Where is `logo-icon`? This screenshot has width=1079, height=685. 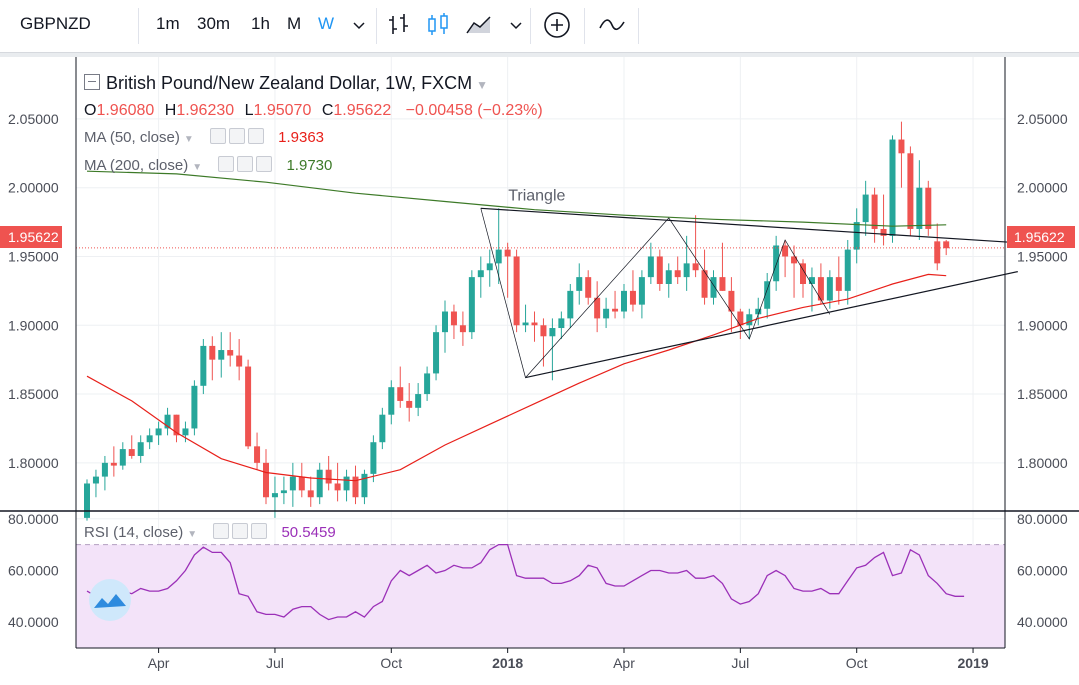
logo-icon is located at coordinates (110, 601).